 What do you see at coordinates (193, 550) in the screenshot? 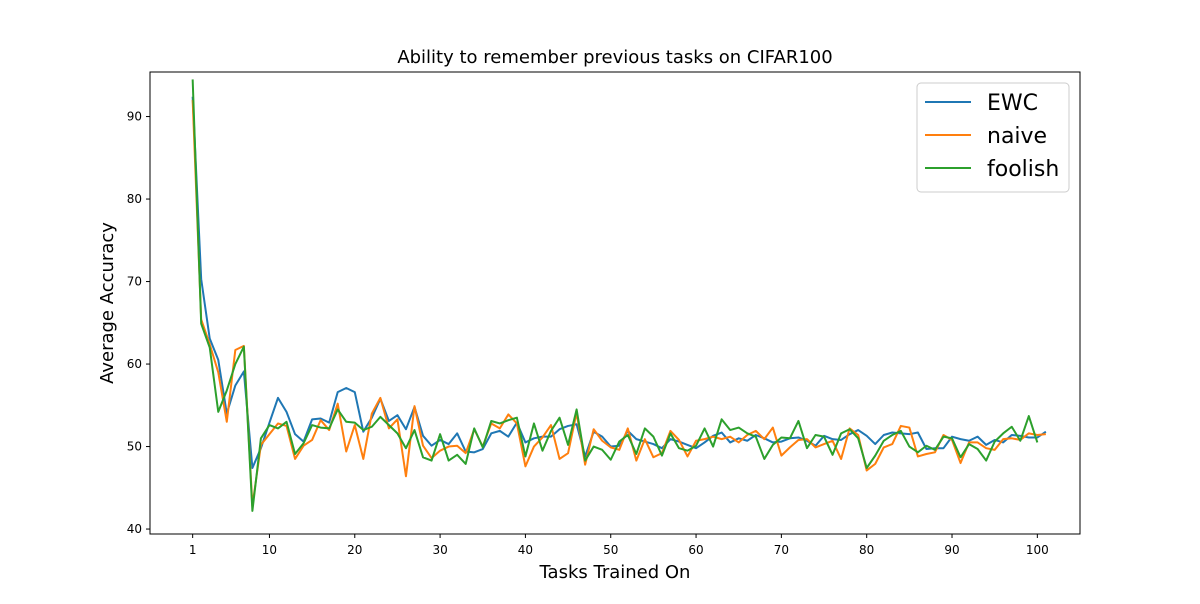
I see `x-tick-label: 1` at bounding box center [193, 550].